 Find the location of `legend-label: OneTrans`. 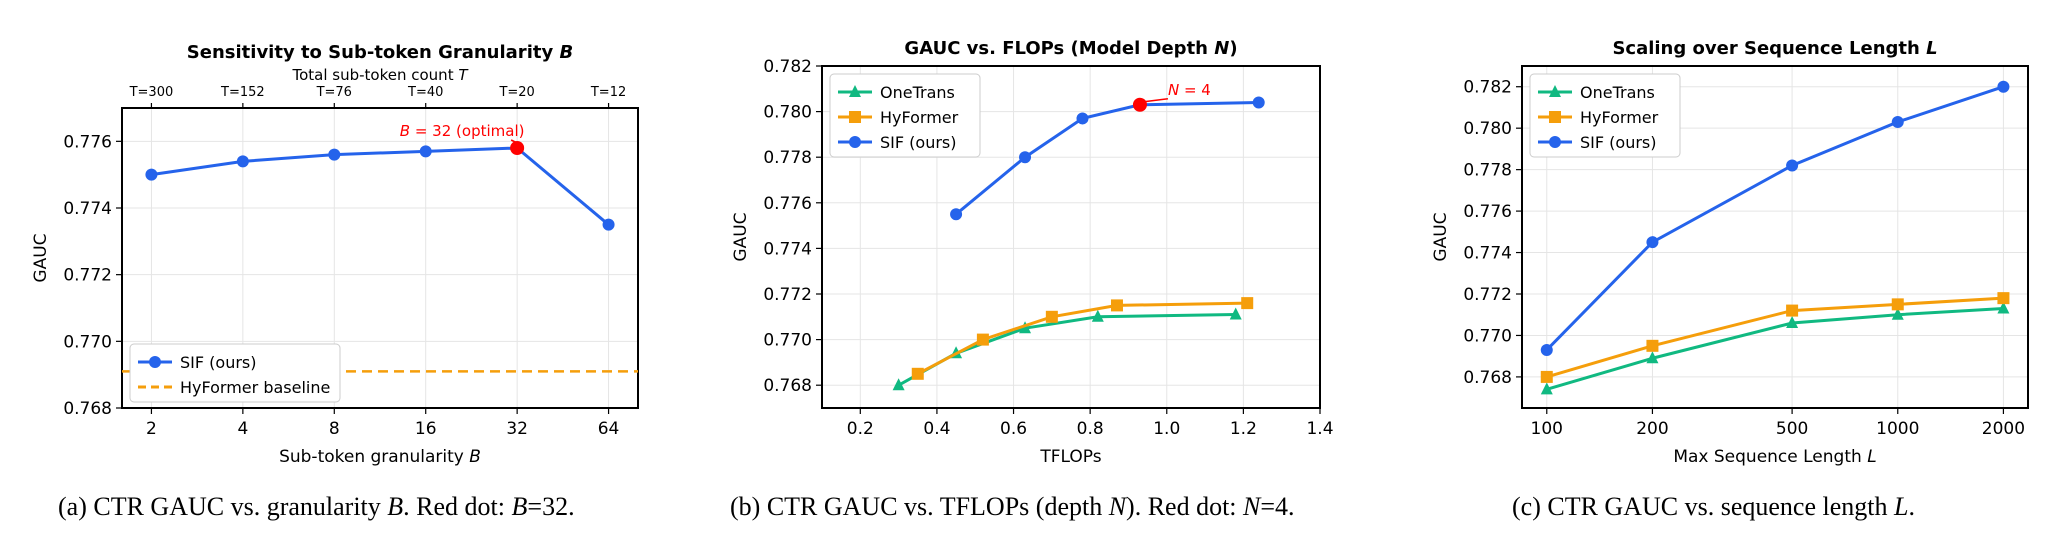

legend-label: OneTrans is located at coordinates (917, 92).